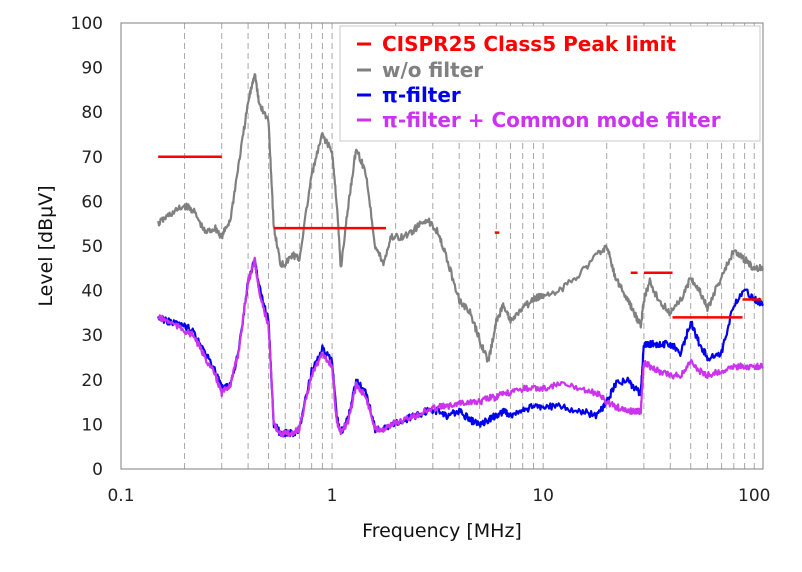 This screenshot has width=802, height=572. I want to click on x-tick-labels: 0.1 1 10 100, so click(438, 496).